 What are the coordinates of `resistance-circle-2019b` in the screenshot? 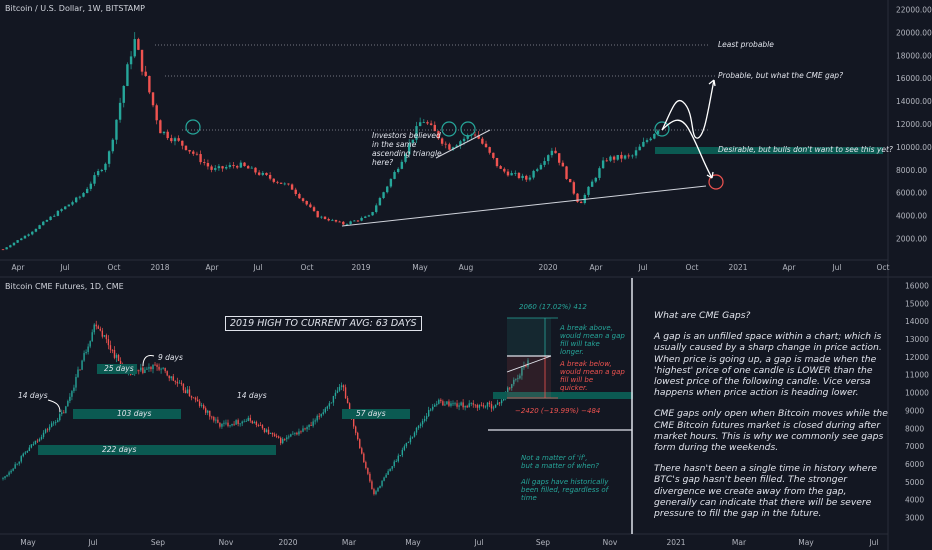 It's located at (468, 129).